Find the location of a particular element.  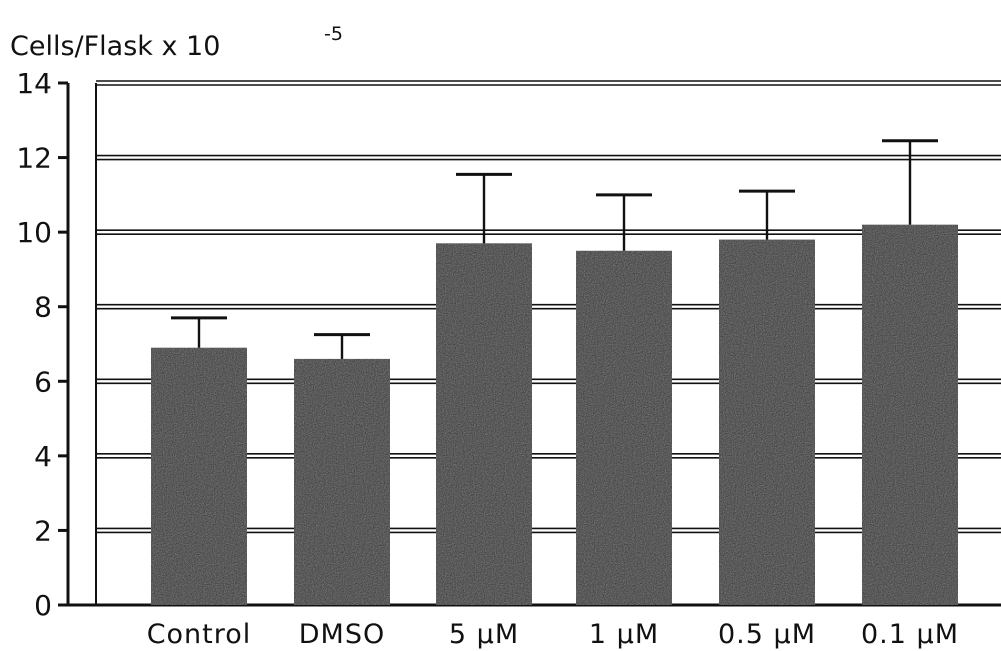

y-axis-label: Cells/Flask x 10 is located at coordinates (115, 46).